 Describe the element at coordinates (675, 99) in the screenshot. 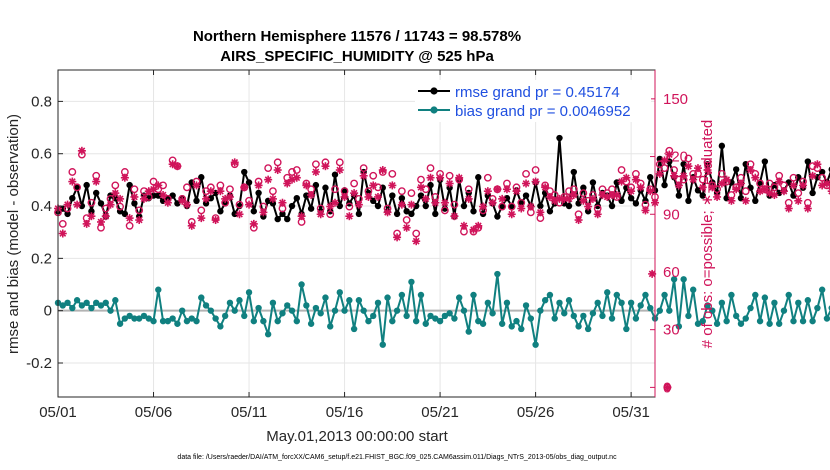

I see `y2-tick-label: 150` at that location.